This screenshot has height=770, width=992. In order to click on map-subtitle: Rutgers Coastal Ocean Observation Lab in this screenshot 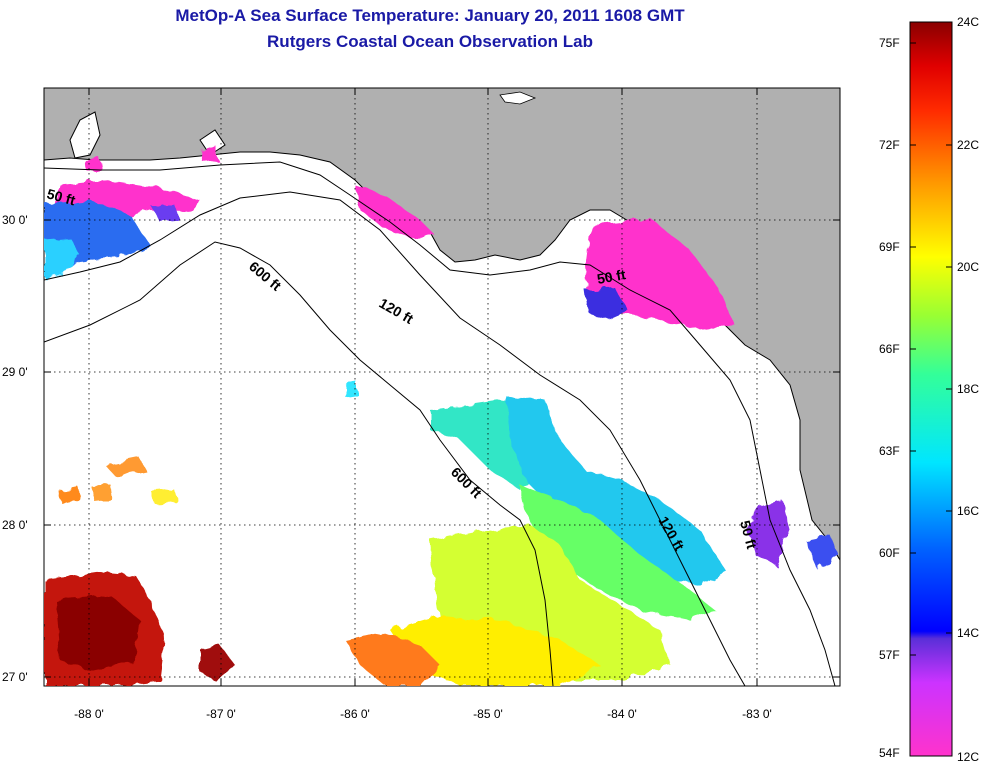, I will do `click(430, 41)`.